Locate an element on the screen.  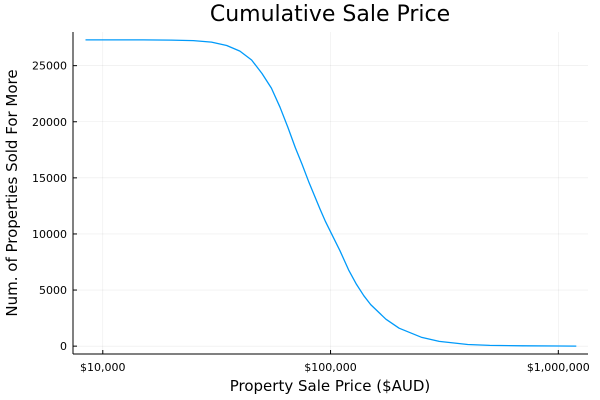
x-tick-label: $10,000 is located at coordinates (103, 367).